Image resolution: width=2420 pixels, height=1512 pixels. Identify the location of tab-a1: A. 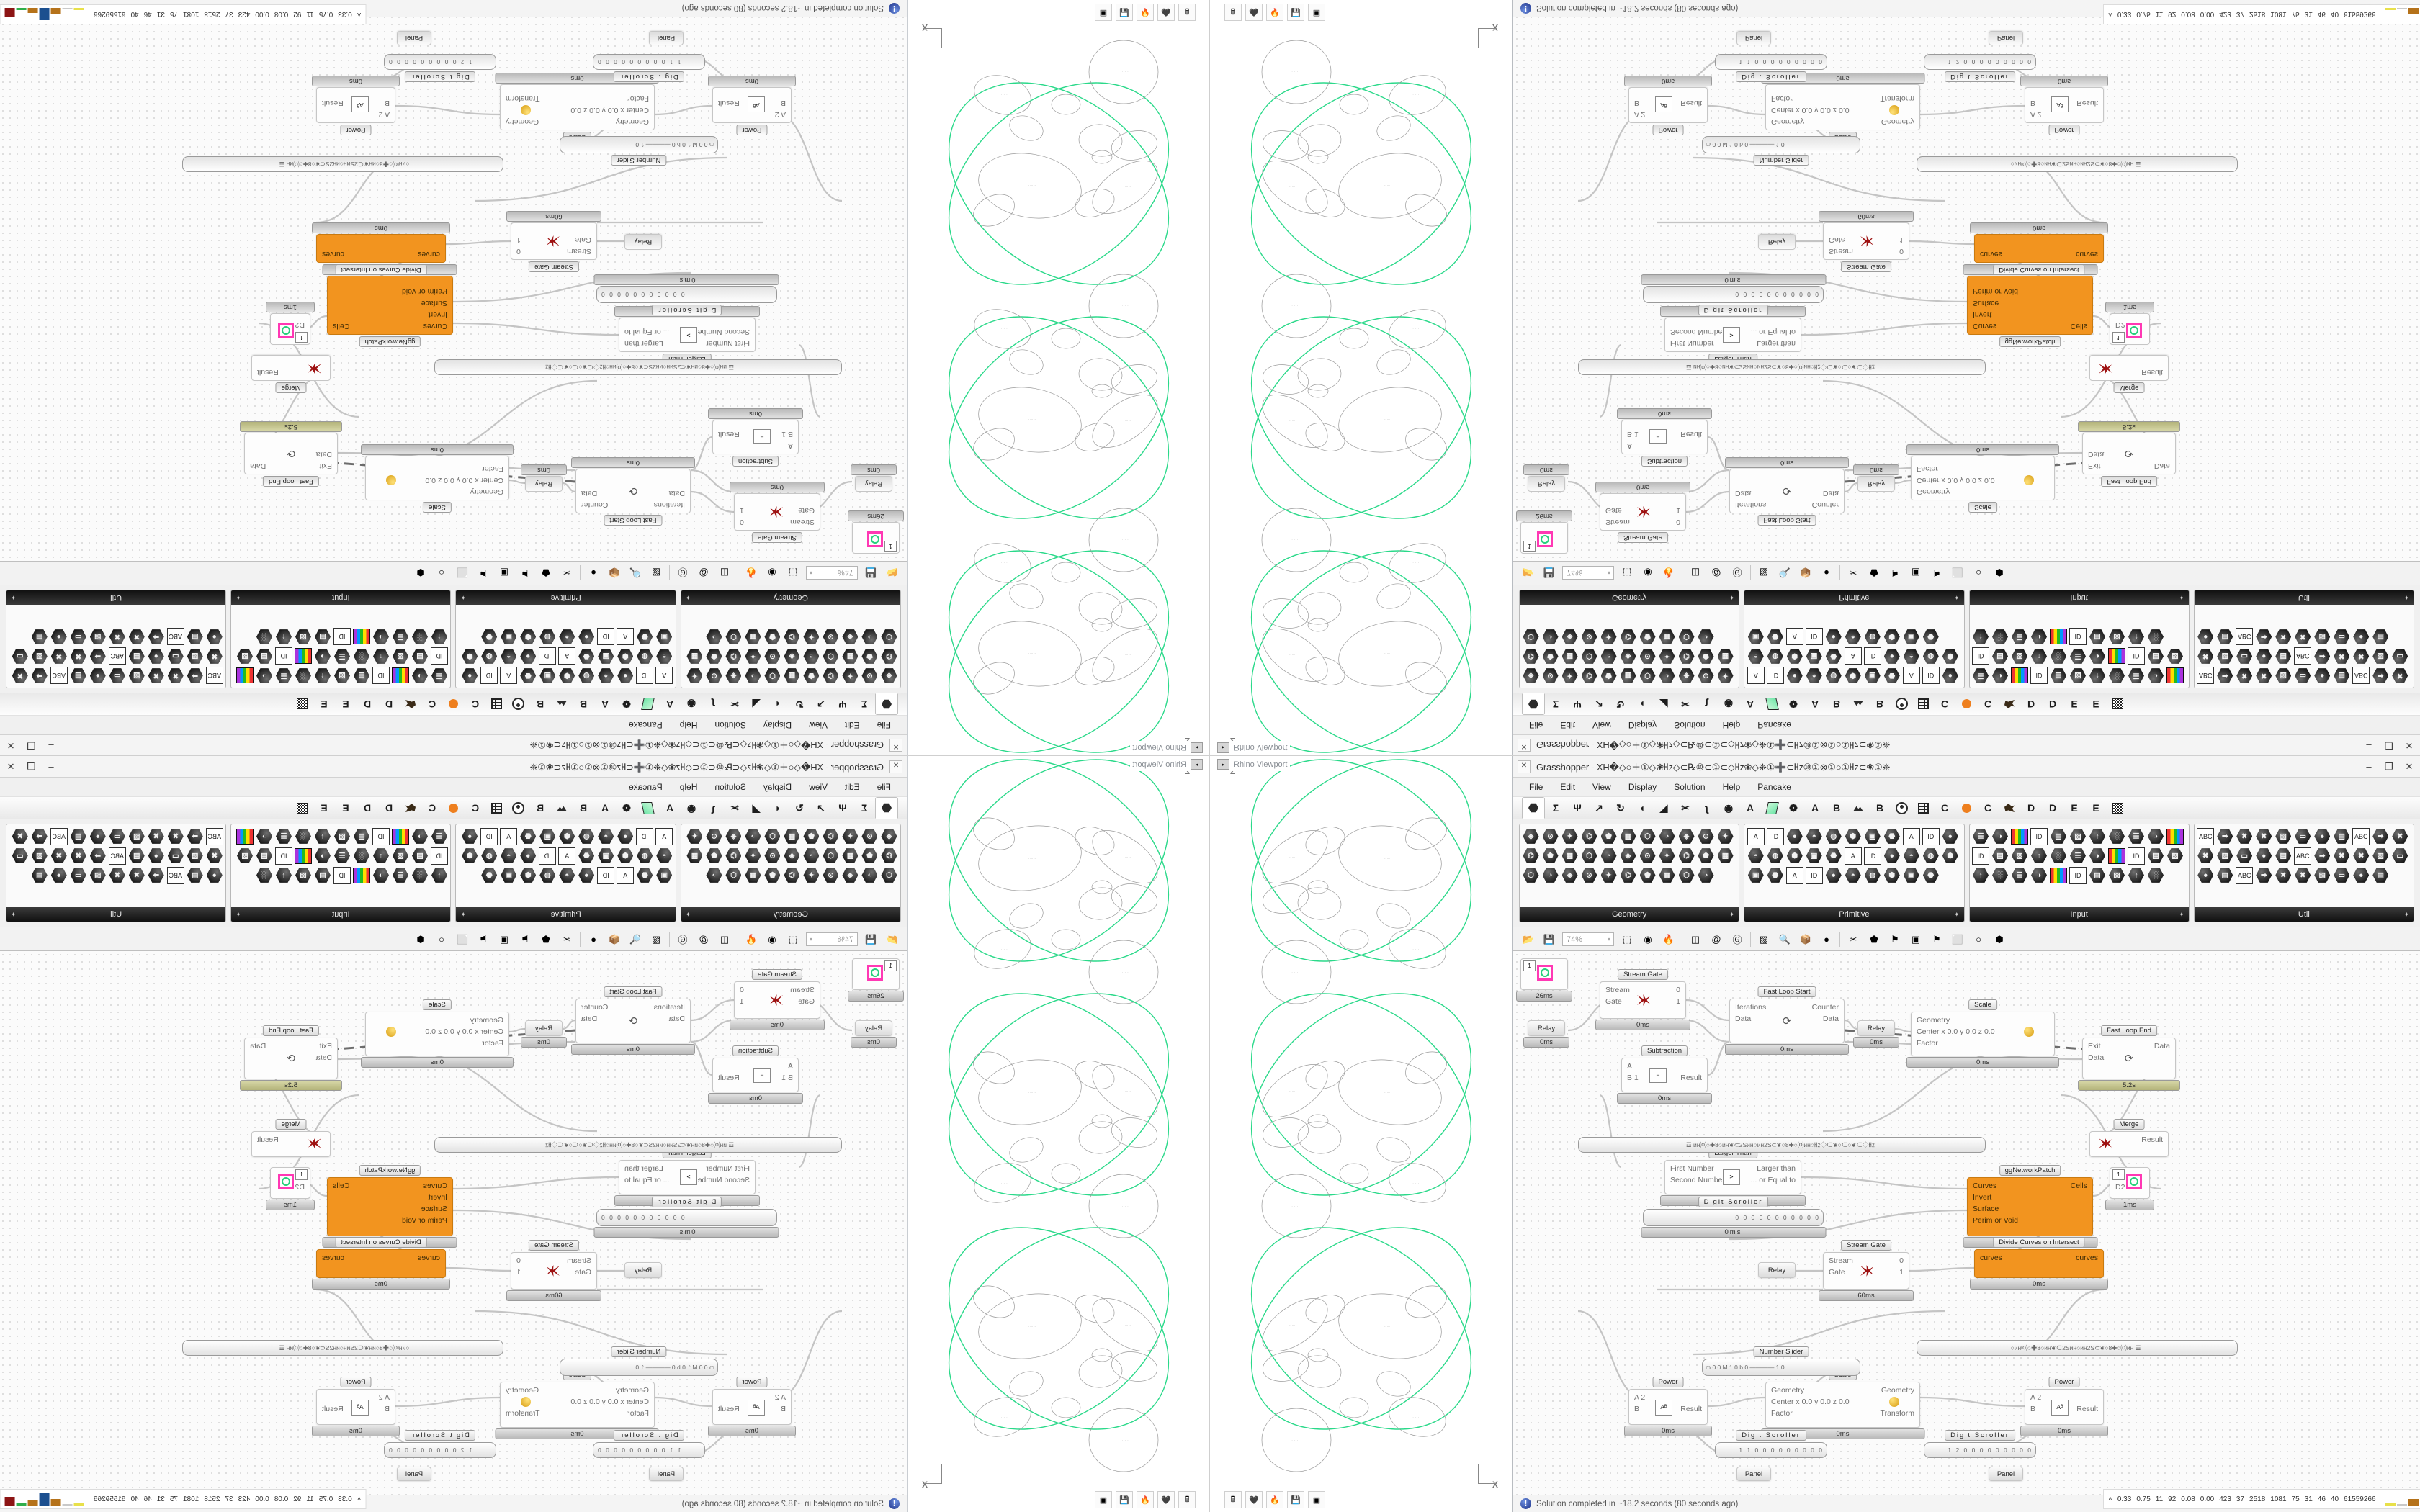
(670, 704).